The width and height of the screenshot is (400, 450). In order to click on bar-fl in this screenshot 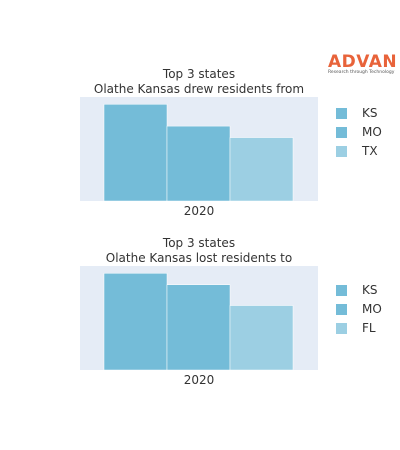, I will do `click(261, 338)`.